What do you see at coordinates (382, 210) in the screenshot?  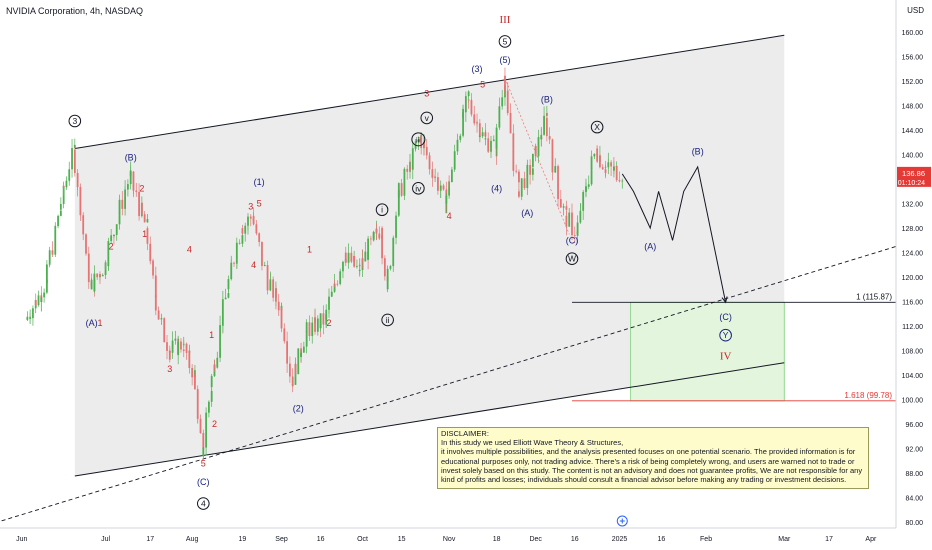 I see `wave-label: i` at bounding box center [382, 210].